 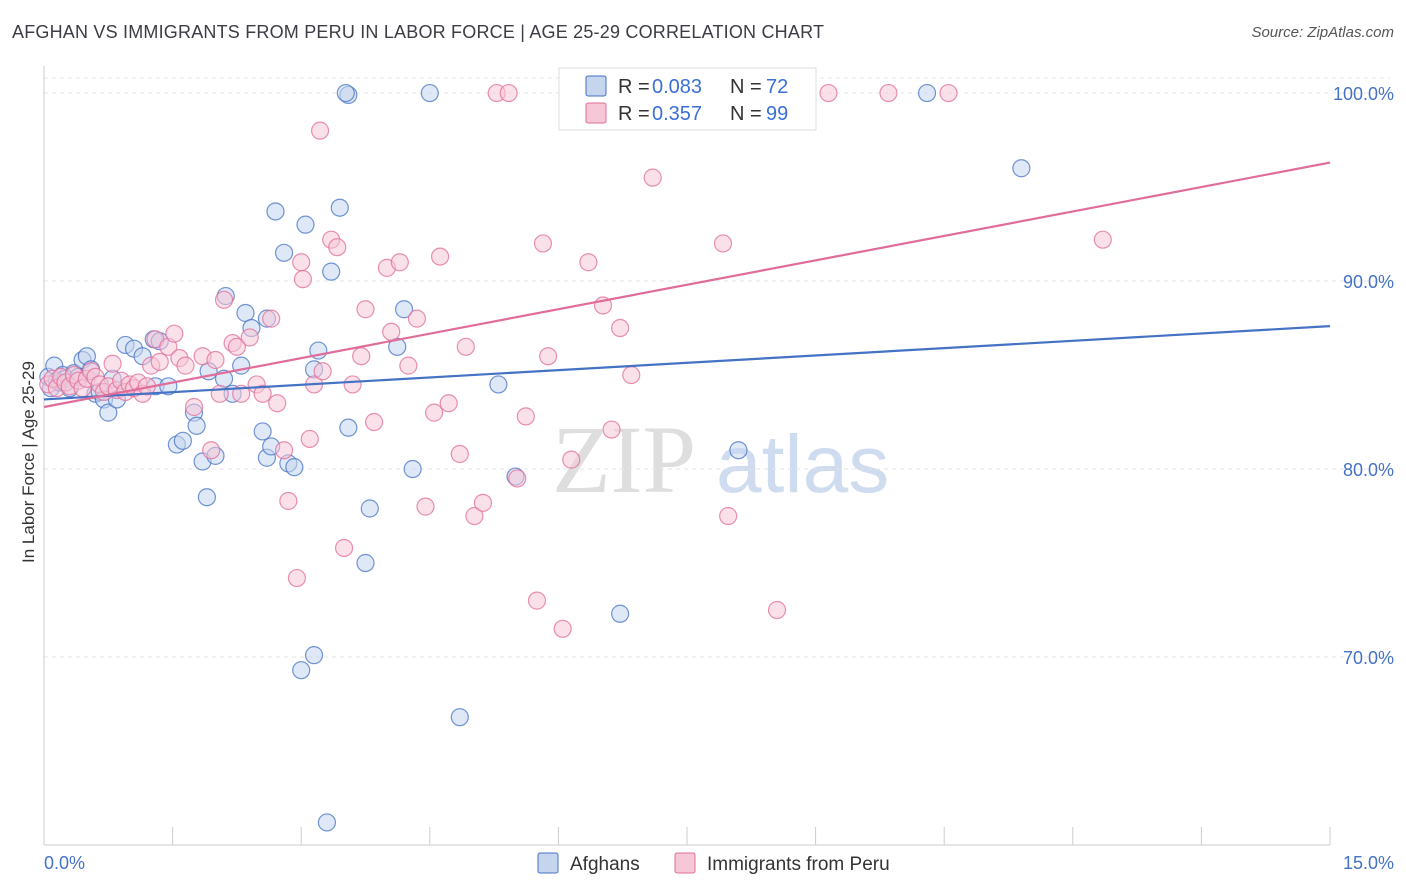 What do you see at coordinates (1363, 94) in the screenshot?
I see `y-tick-label: 100.0%` at bounding box center [1363, 94].